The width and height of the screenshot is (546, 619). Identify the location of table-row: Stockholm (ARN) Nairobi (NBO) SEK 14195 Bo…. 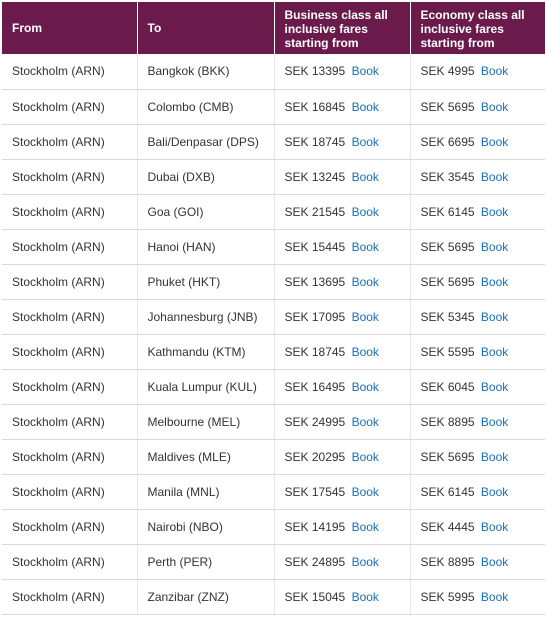
(273, 527).